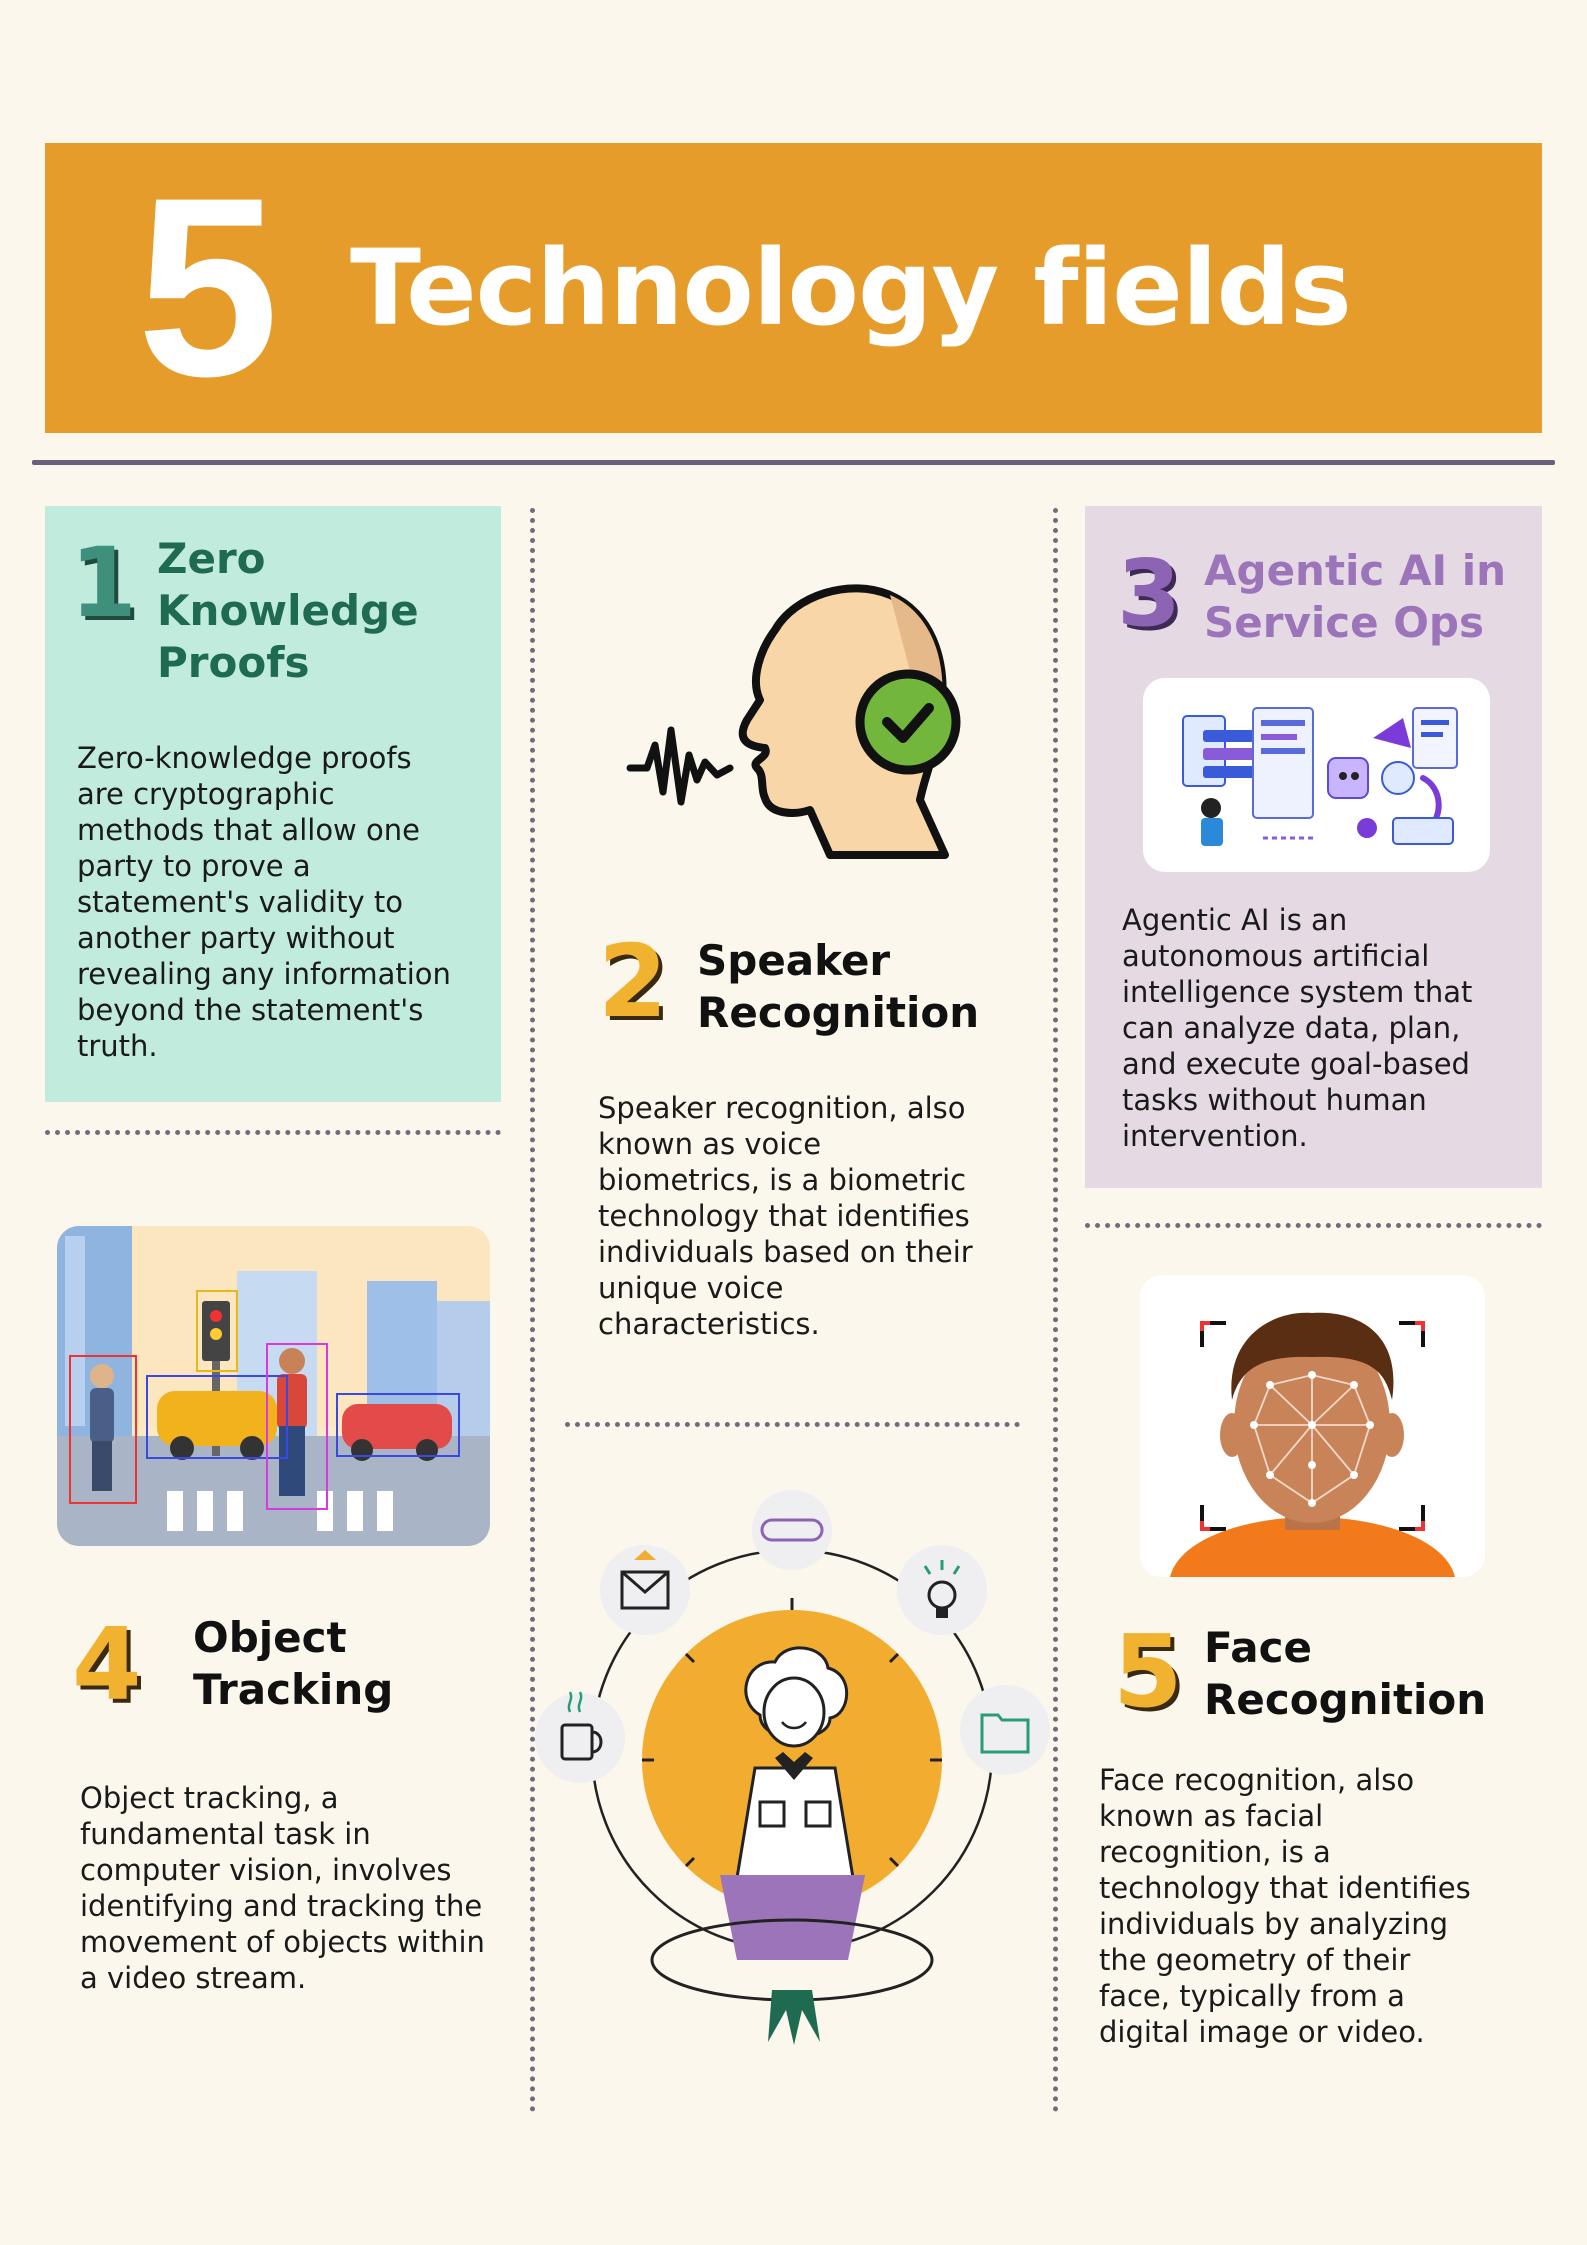 Image resolution: width=1587 pixels, height=2245 pixels. Describe the element at coordinates (107, 1665) in the screenshot. I see `tracking-number: 4` at that location.